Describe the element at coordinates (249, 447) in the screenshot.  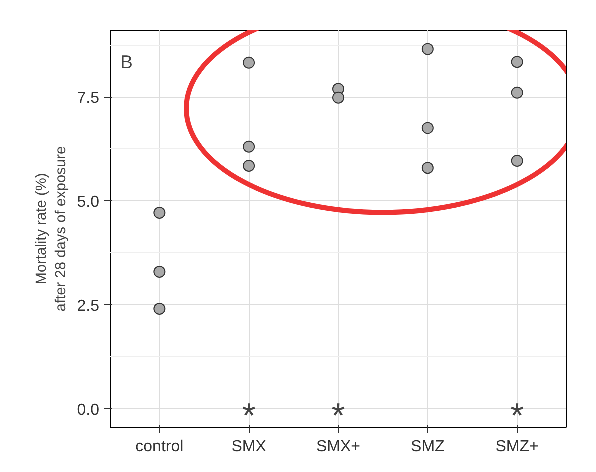
I see `x-tick-label: SMX` at that location.